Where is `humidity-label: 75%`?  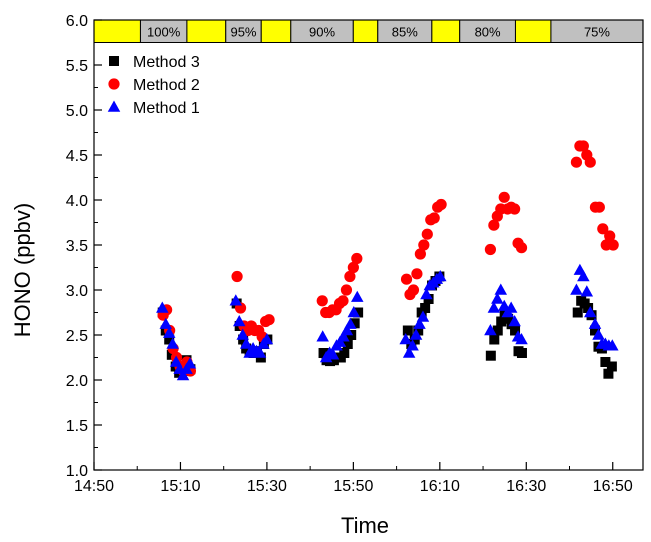
humidity-label: 75% is located at coordinates (597, 31).